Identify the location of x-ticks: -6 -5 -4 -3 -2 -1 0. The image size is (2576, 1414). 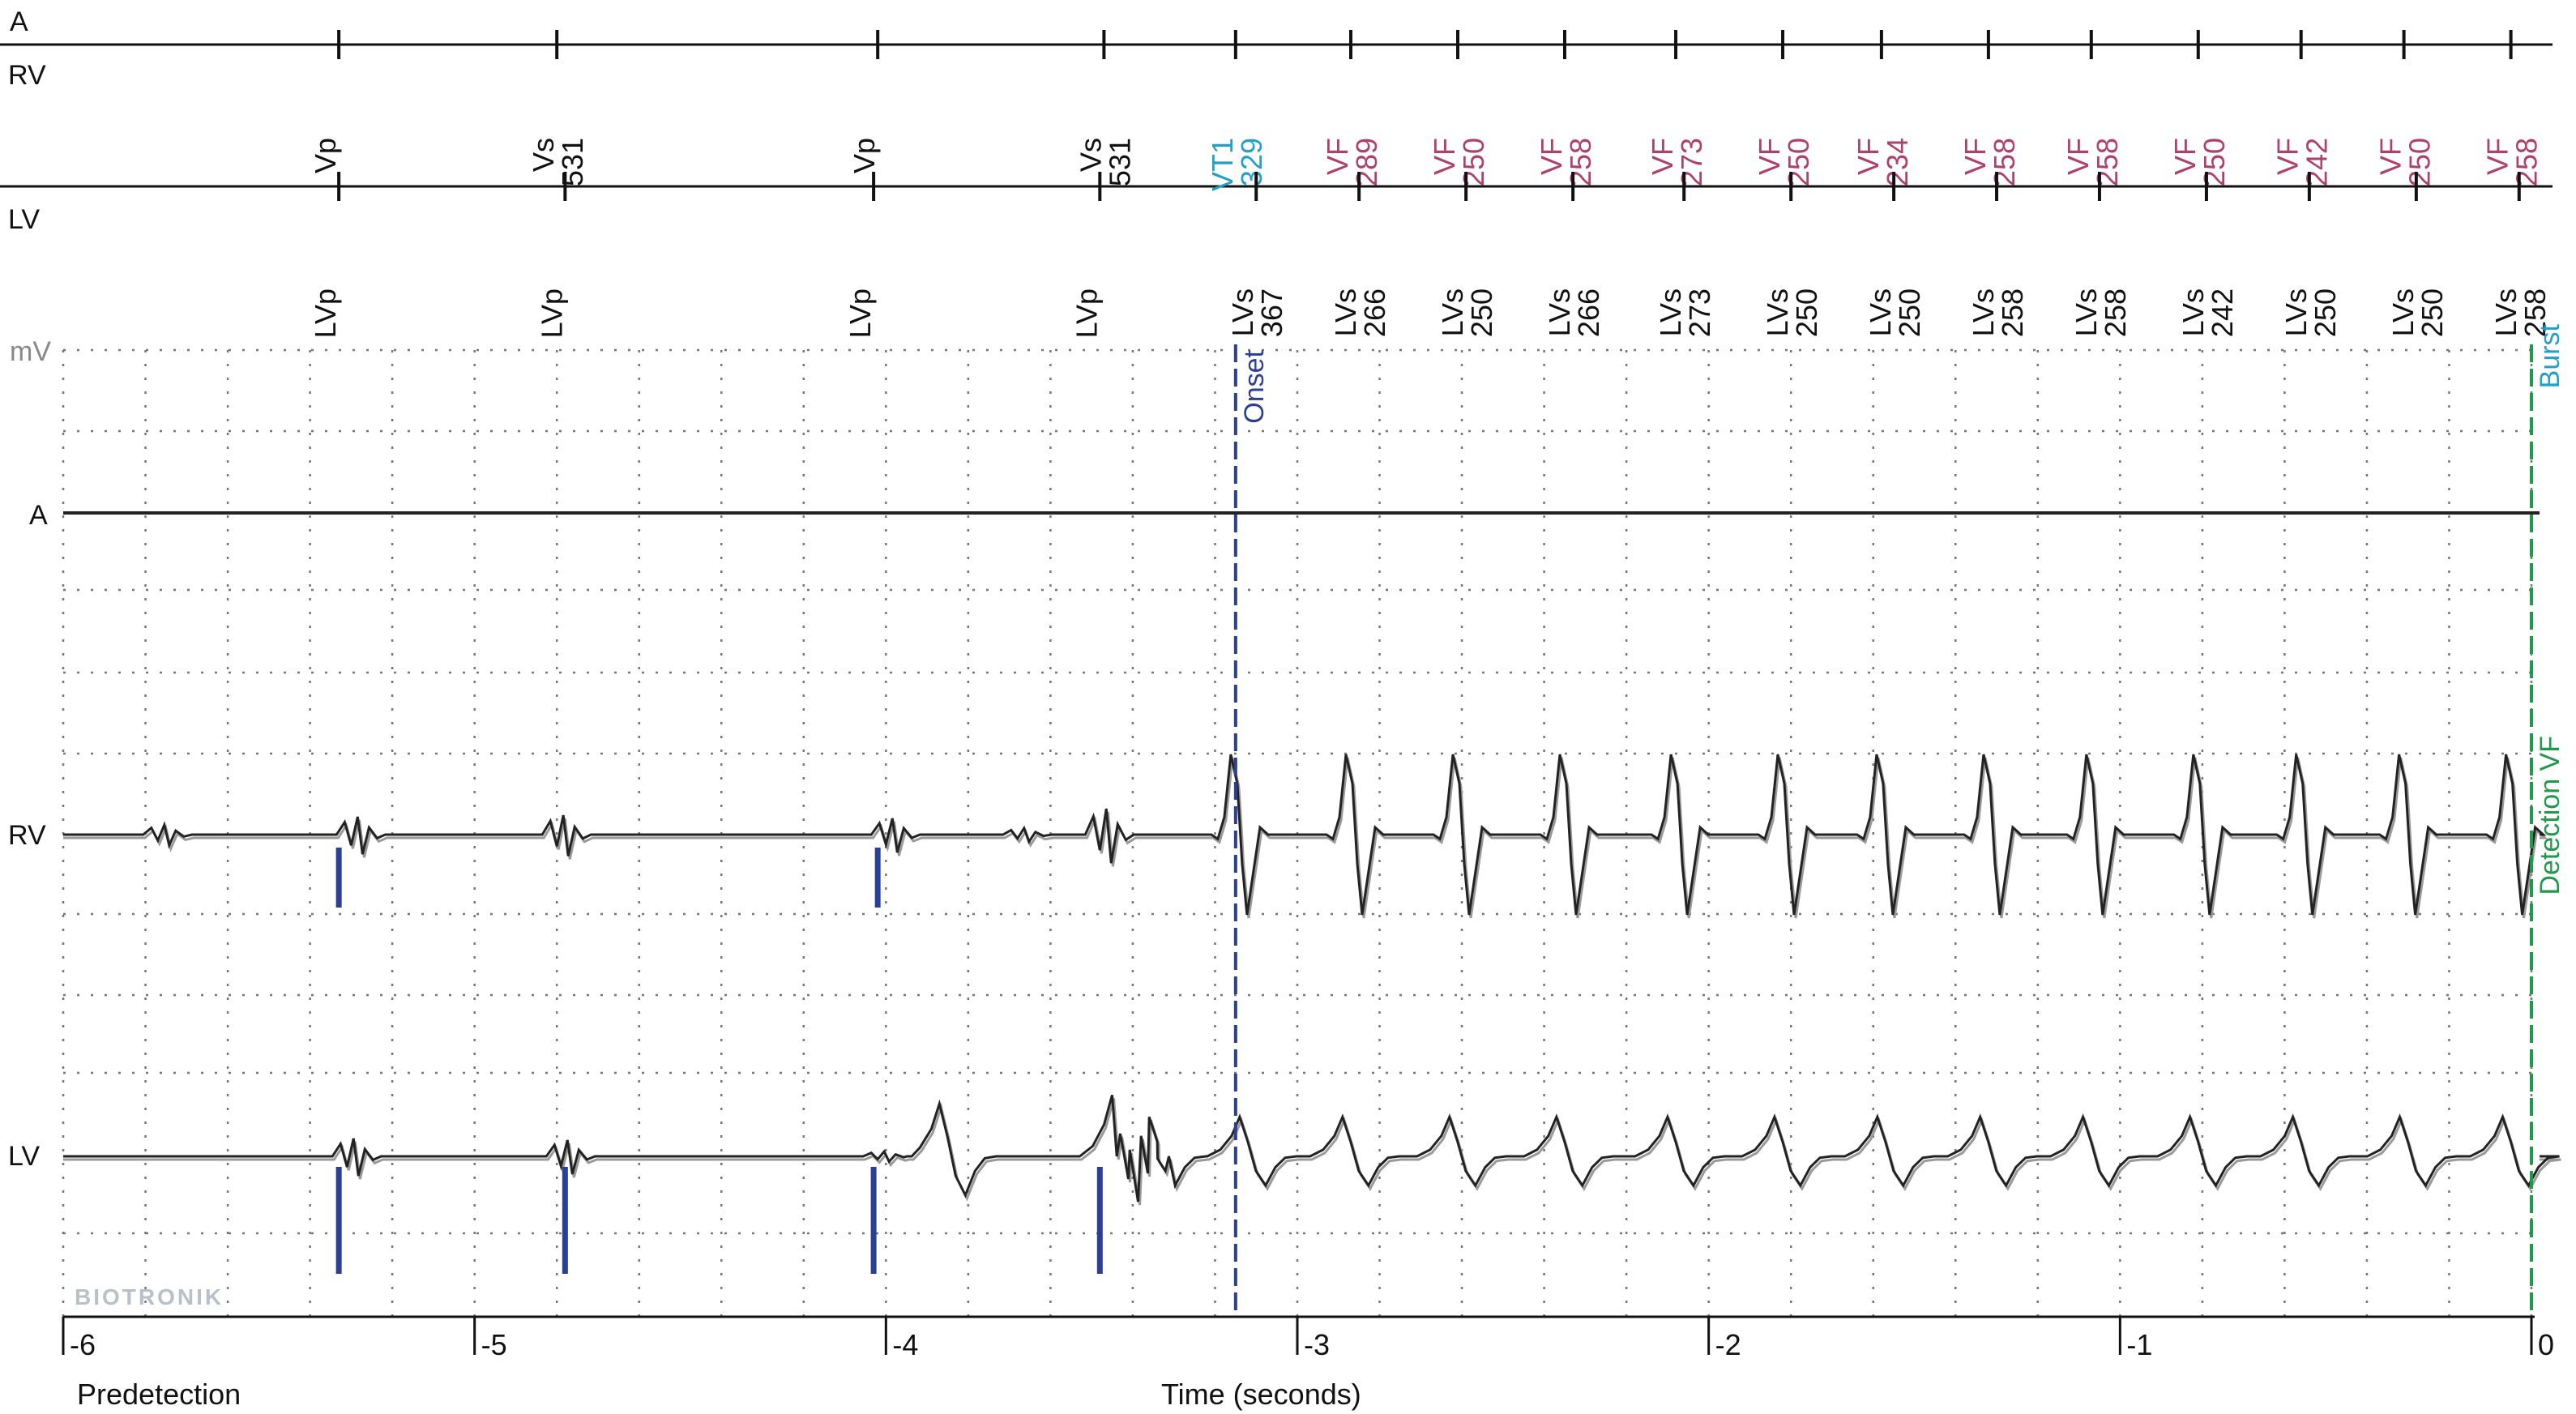
(1308, 1339).